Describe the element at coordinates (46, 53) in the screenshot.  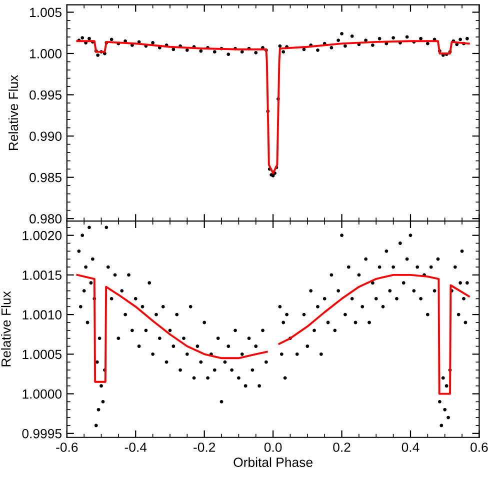
I see `y-tick-label: 1.000` at that location.